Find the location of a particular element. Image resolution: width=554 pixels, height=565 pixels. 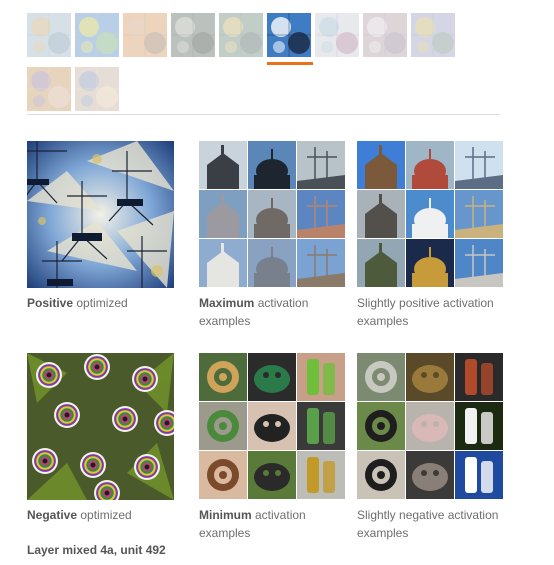

maximum-activation-caption: Maximum activation examples is located at coordinates (269, 312).